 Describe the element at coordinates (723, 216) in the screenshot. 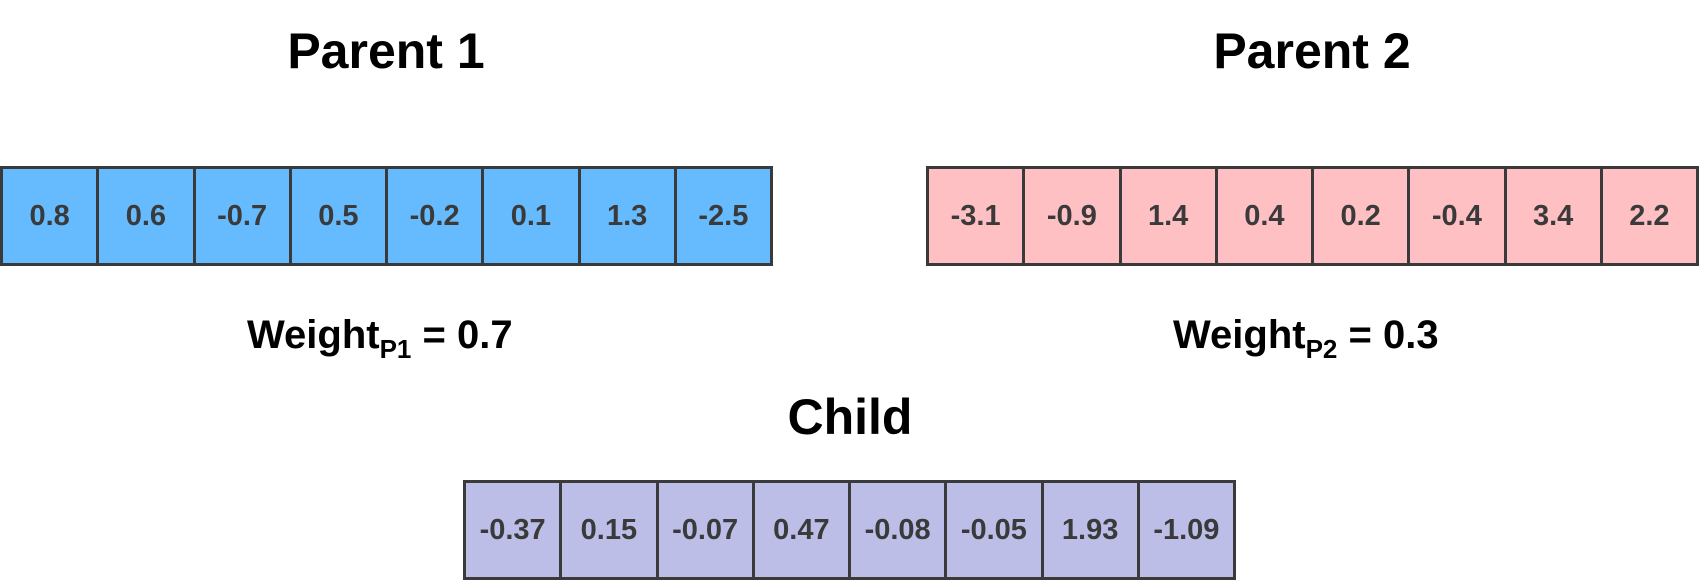

I see `parent1-gene: -2.5` at that location.